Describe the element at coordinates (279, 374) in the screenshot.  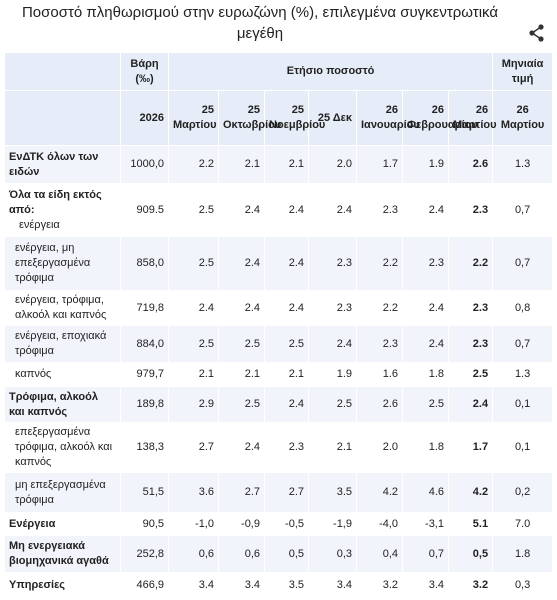
I see `table-row: καπνός 979,7 2.1 2.1 2.1 1.9 1.6 1.8 2.5 1.3` at that location.